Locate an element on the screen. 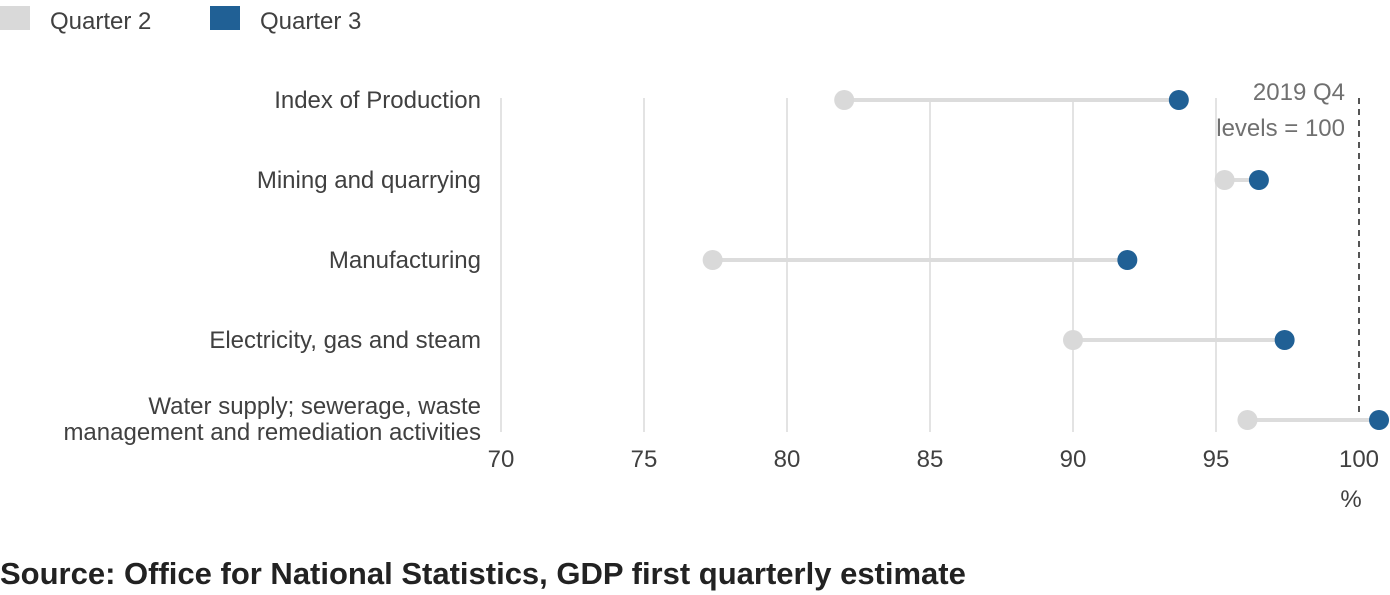  legend-label-quarter-3: Quarter 3 is located at coordinates (311, 21).